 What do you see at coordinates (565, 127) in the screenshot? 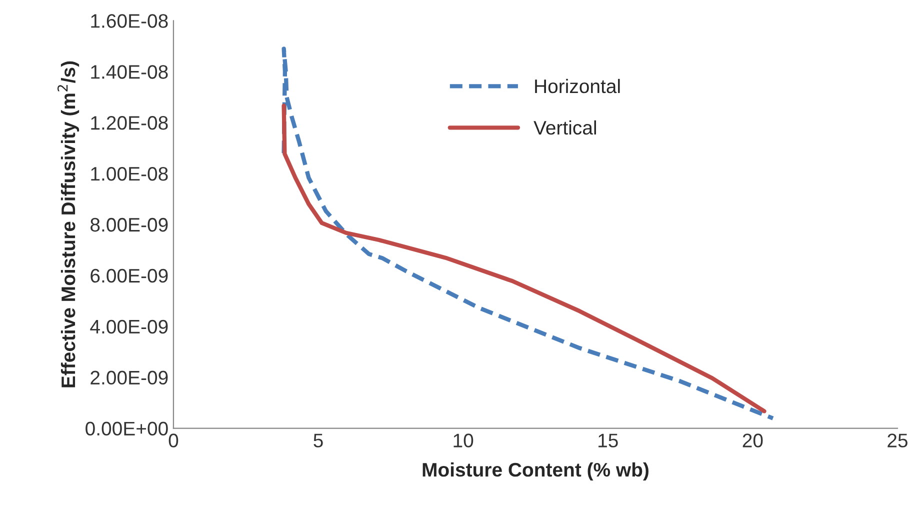
I see `legend-label: Vertical` at bounding box center [565, 127].